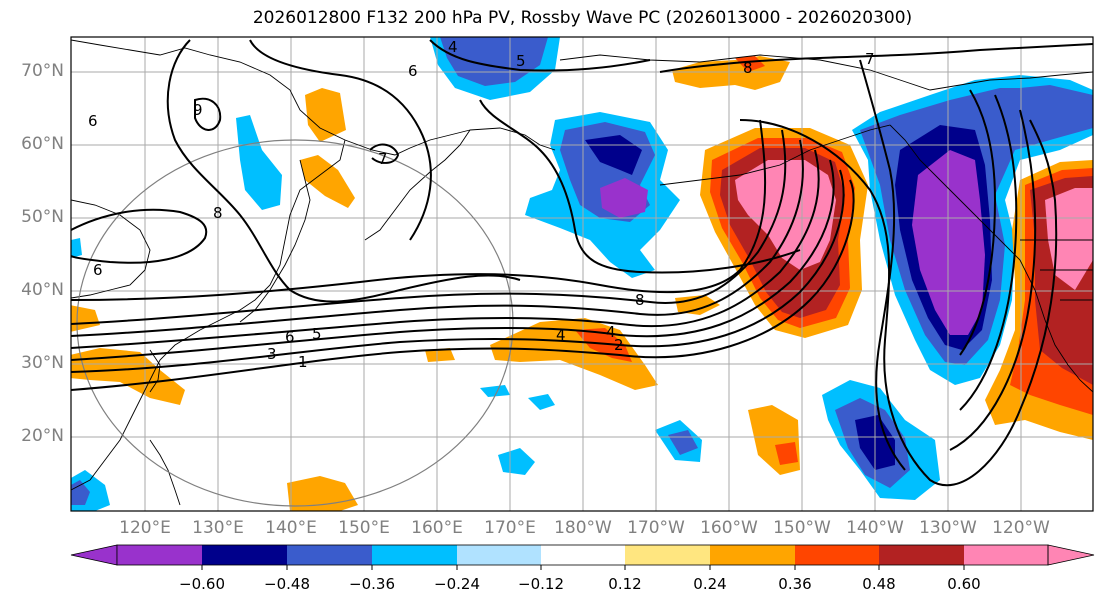  I want to click on lon-label: 130°E, so click(218, 528).